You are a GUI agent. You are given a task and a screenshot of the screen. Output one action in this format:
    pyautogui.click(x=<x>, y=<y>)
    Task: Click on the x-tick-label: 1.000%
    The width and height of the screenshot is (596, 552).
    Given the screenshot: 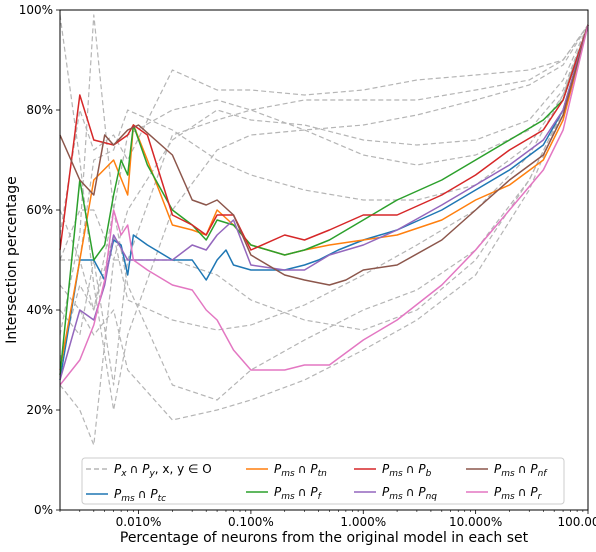 What is the action you would take?
    pyautogui.click(x=363, y=522)
    